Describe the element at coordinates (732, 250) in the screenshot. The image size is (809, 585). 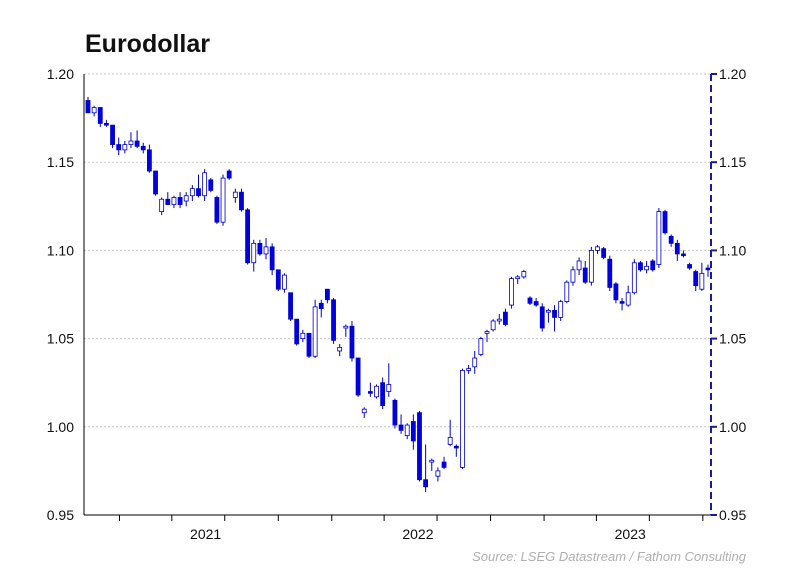
I see `right-y-tick-label: 1.10` at that location.